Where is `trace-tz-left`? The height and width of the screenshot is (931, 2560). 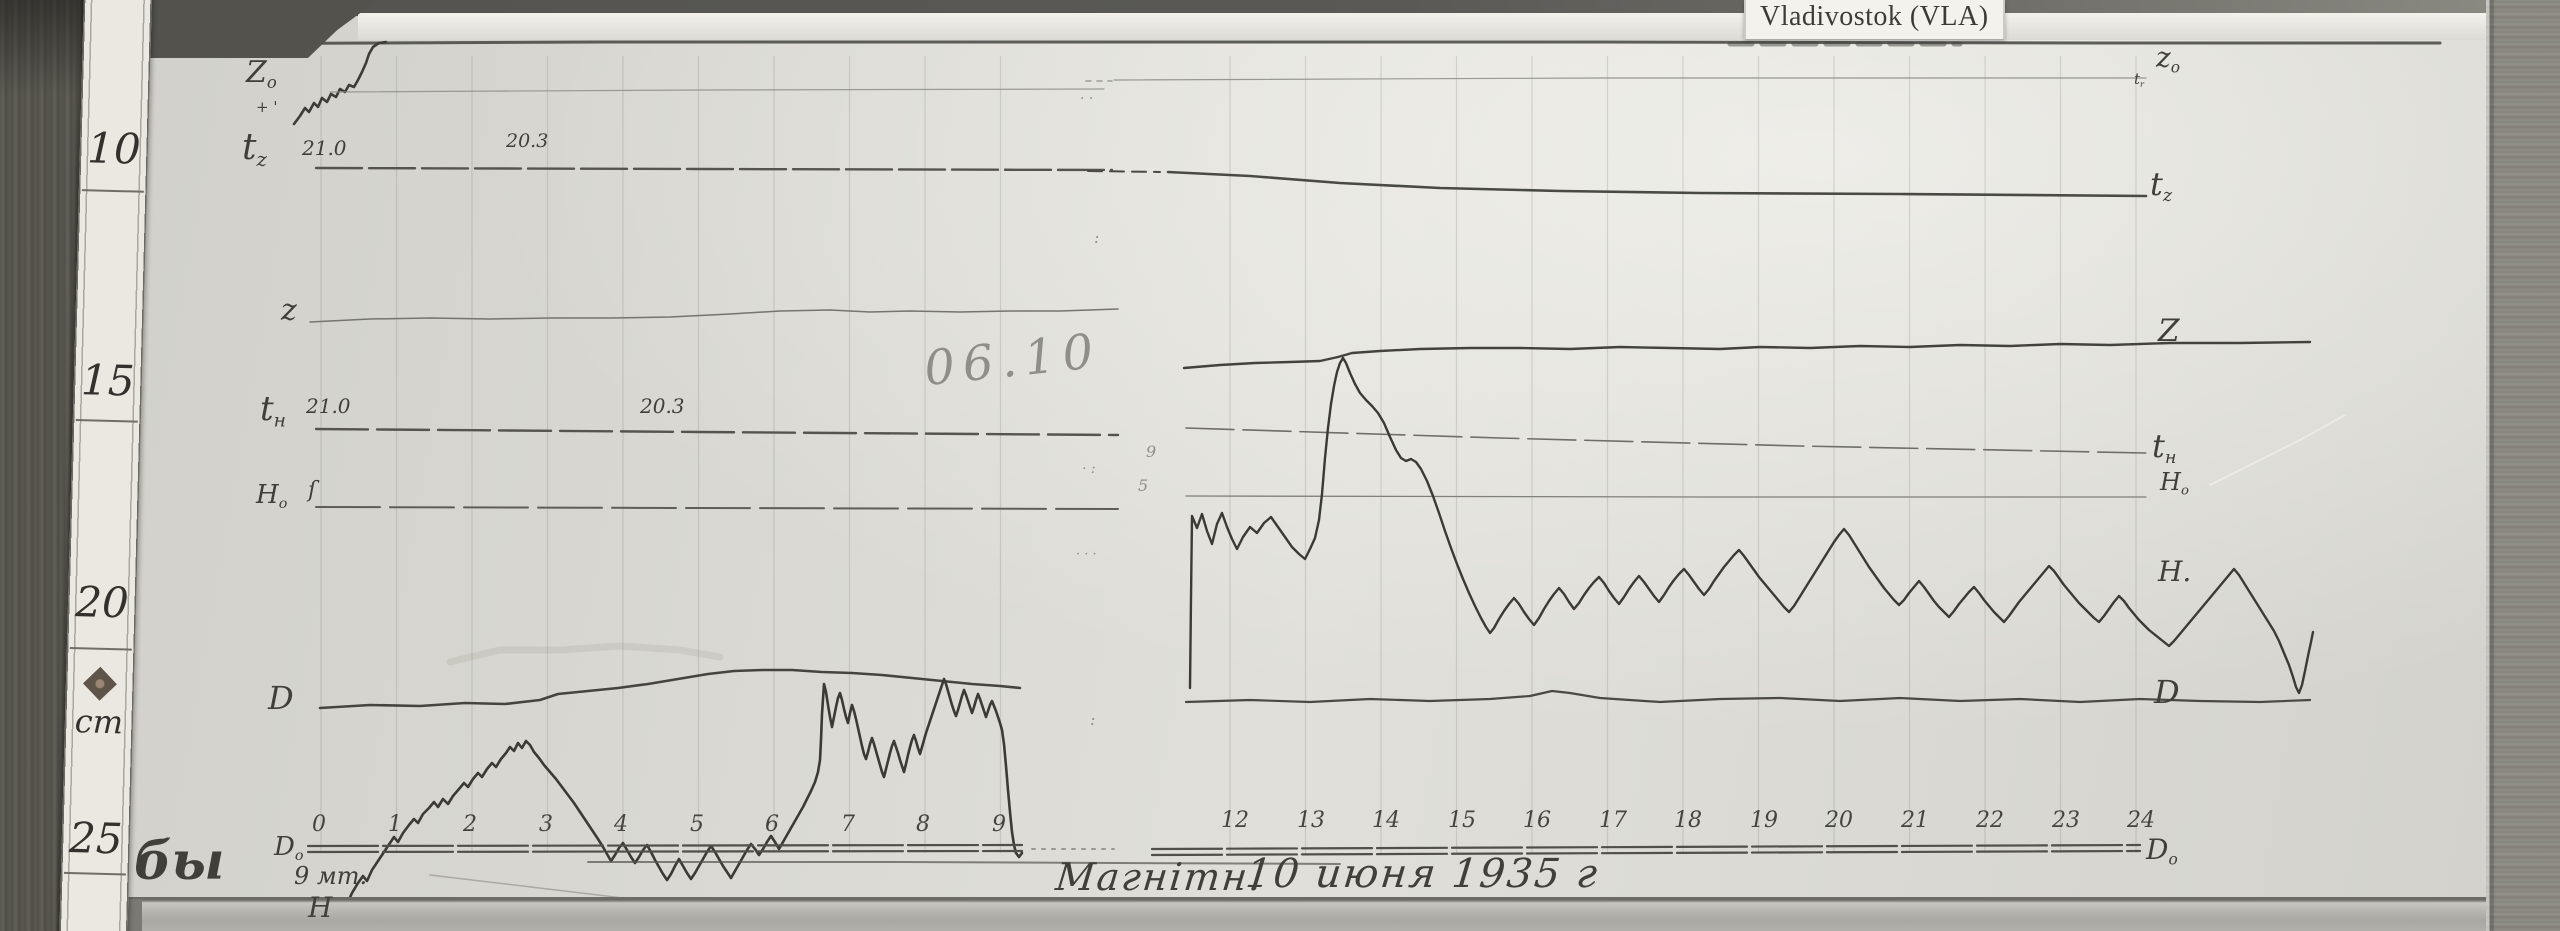 trace-tz-left is located at coordinates (714, 169).